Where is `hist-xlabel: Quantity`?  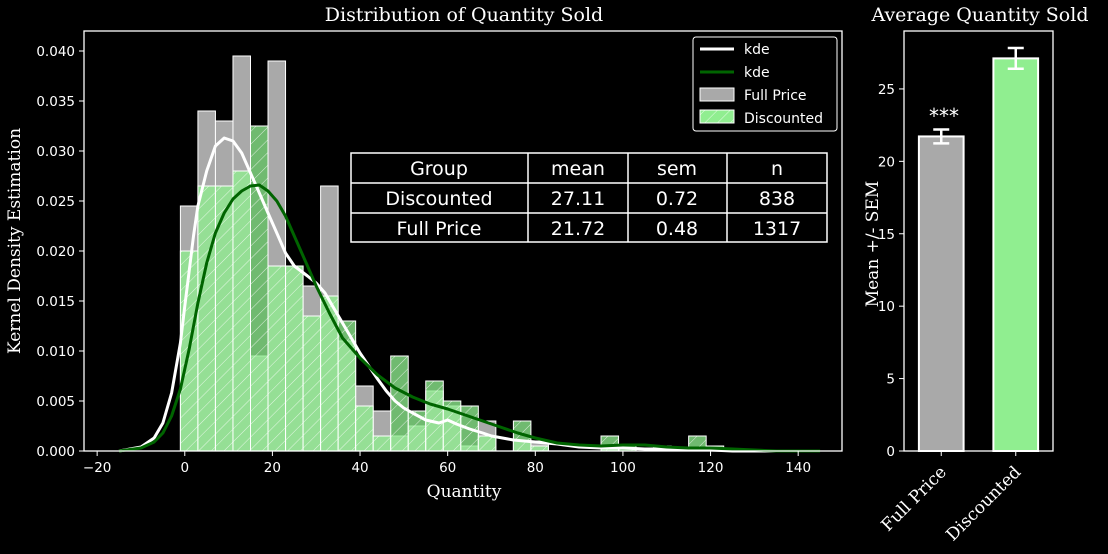 hist-xlabel: Quantity is located at coordinates (464, 492).